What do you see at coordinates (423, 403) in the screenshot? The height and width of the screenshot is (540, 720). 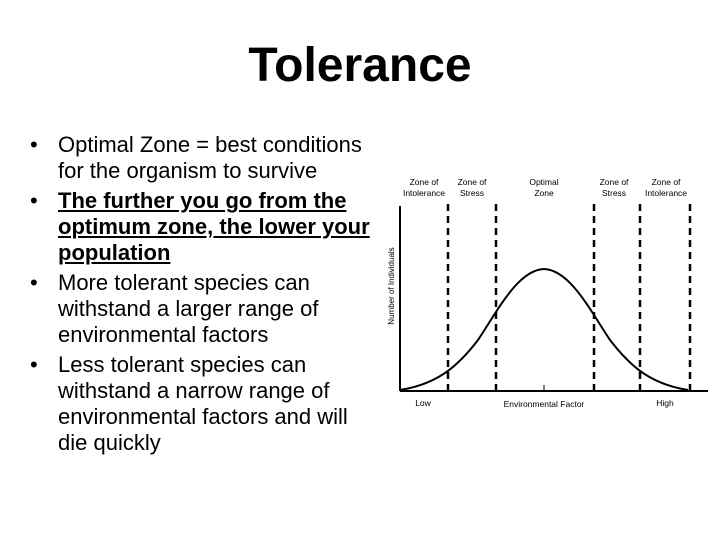 I see `x-axis-low-label: Low` at bounding box center [423, 403].